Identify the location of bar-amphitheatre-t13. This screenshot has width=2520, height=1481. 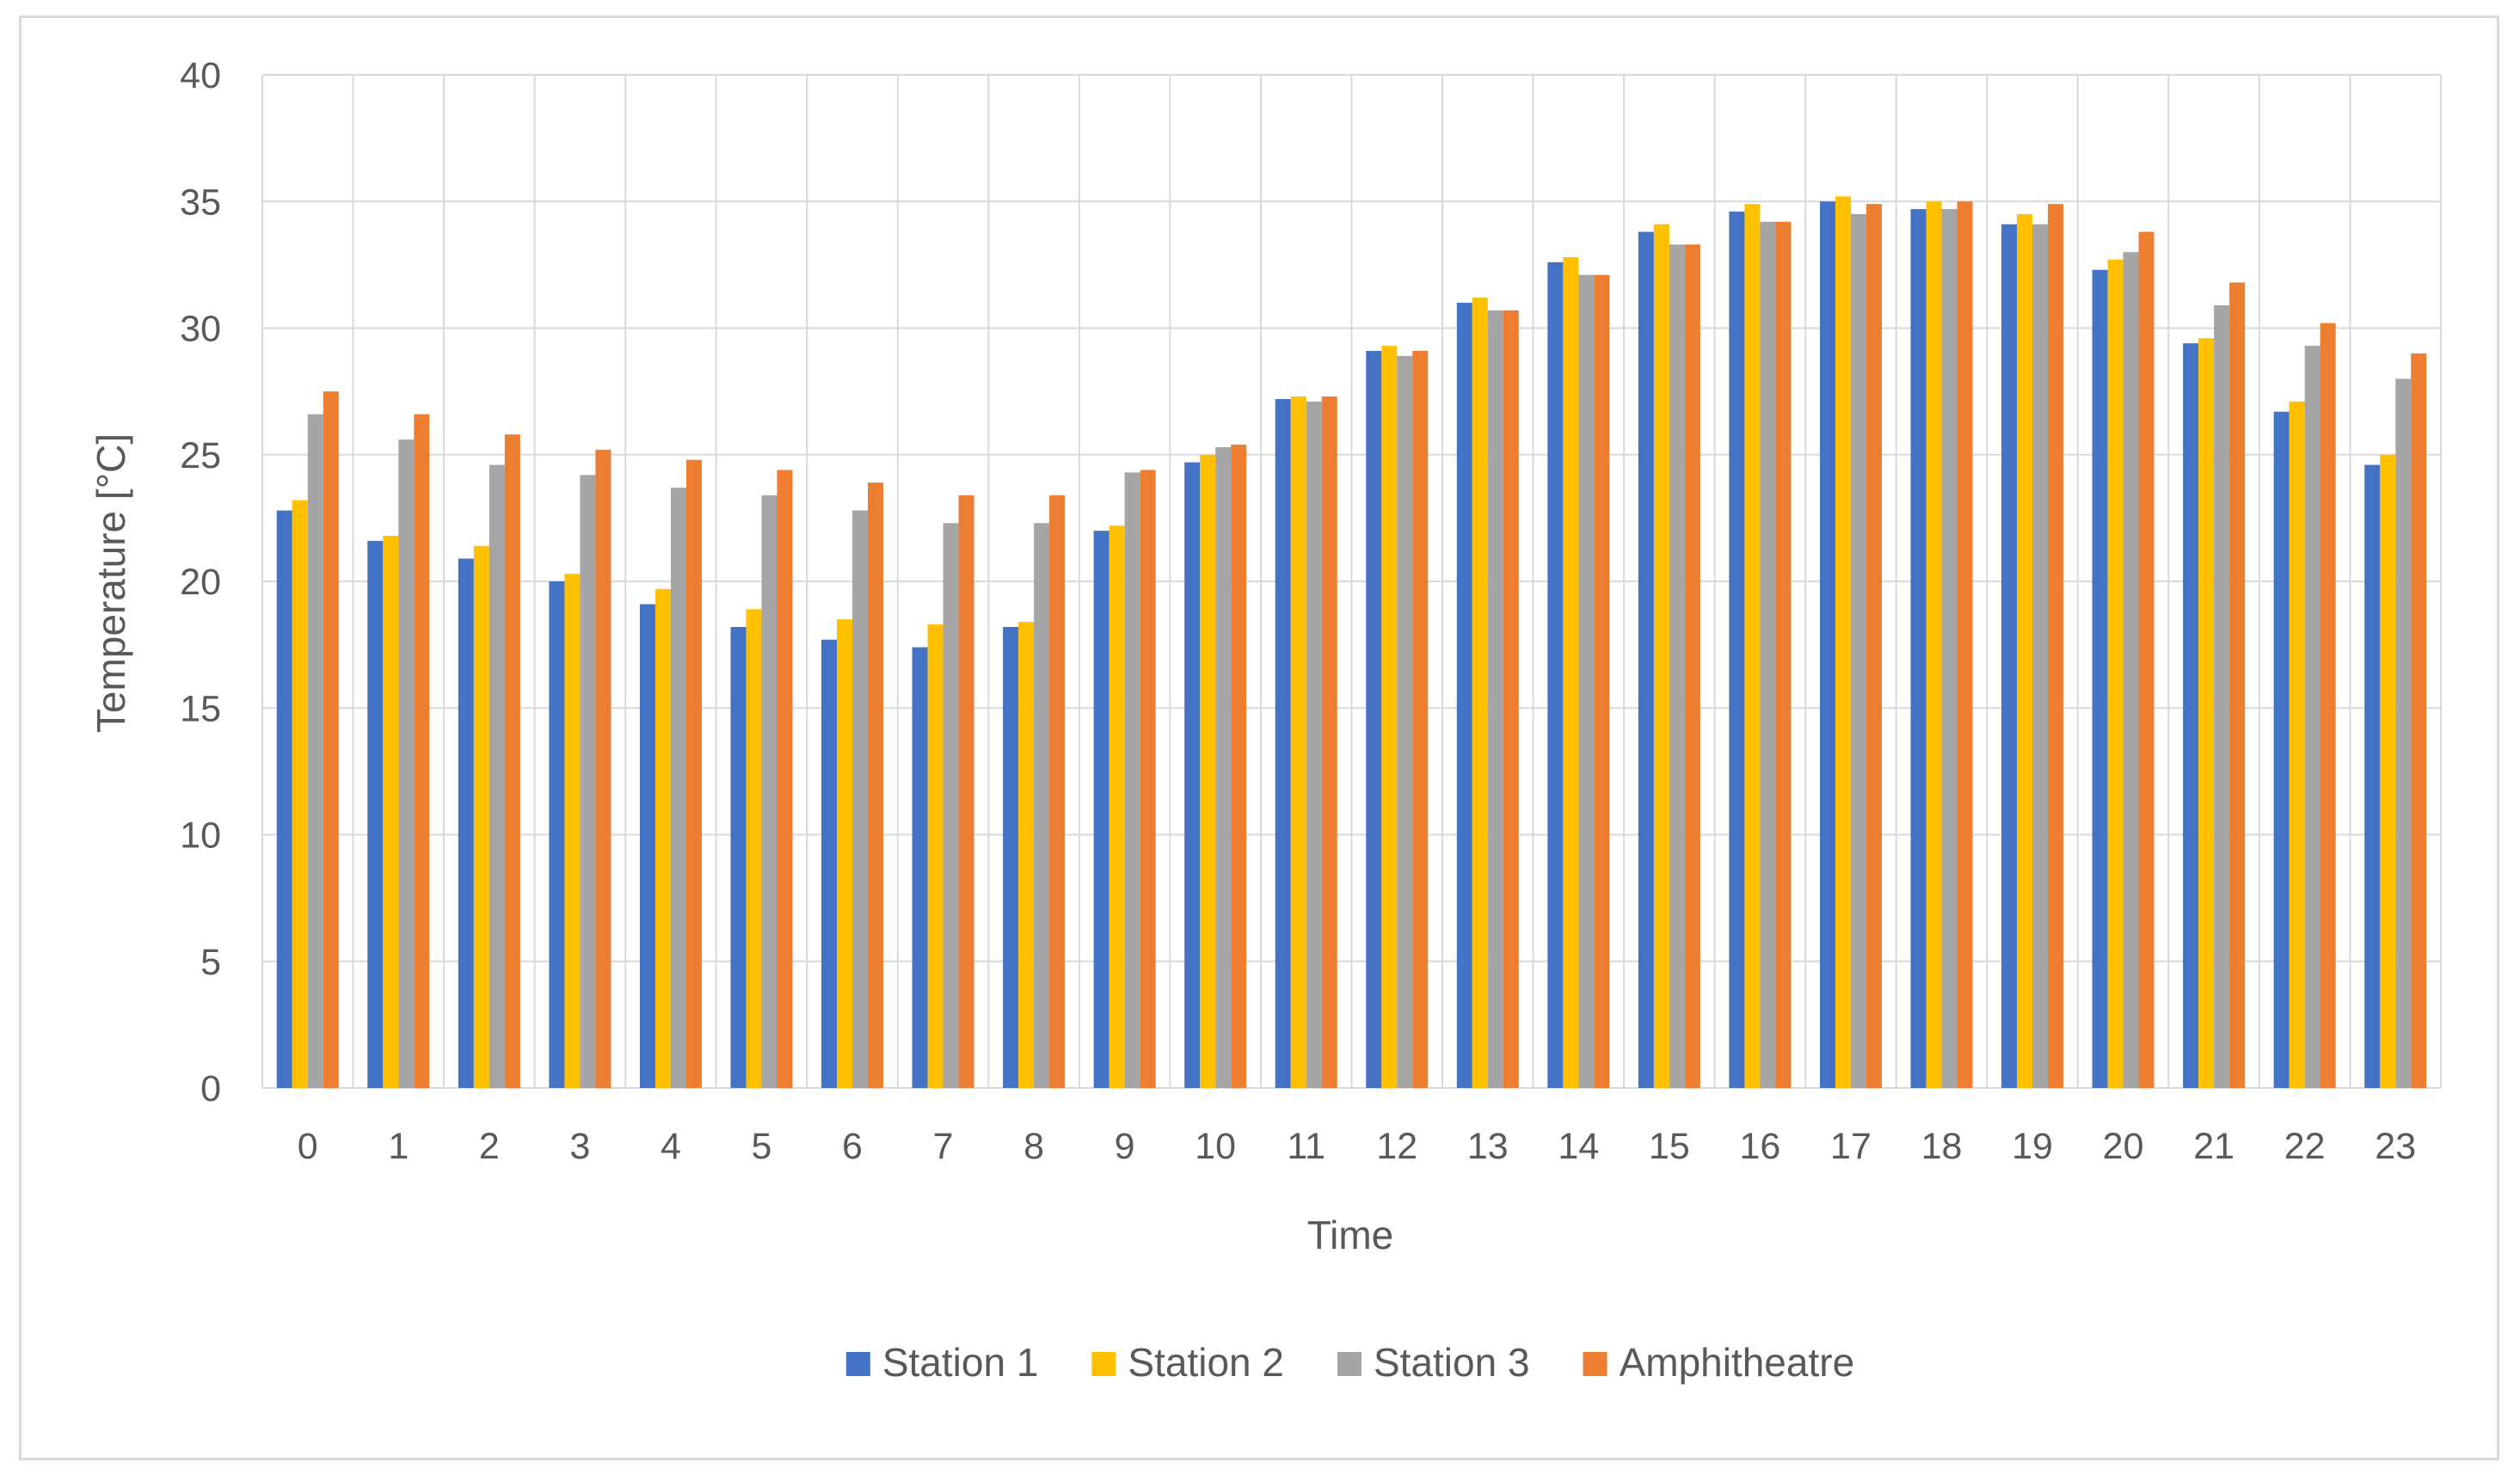
(1511, 699).